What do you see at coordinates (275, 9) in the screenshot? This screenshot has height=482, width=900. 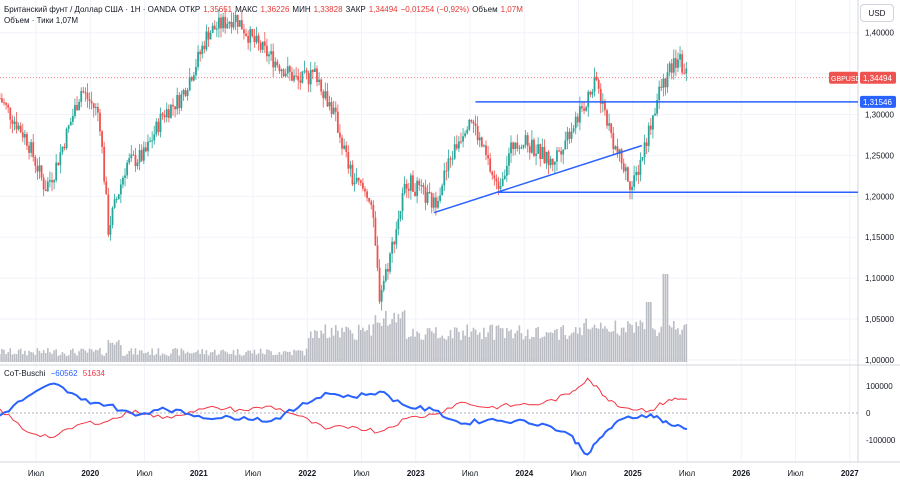 I see `high-value: 1,36226` at bounding box center [275, 9].